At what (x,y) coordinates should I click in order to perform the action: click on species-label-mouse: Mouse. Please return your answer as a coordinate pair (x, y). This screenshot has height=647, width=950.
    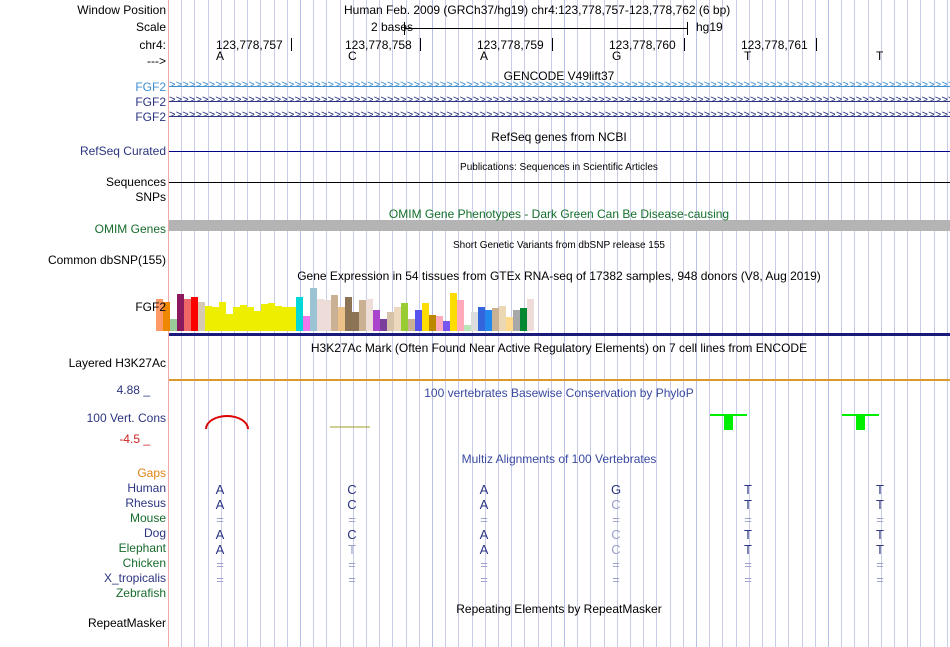
    Looking at the image, I should click on (147, 518).